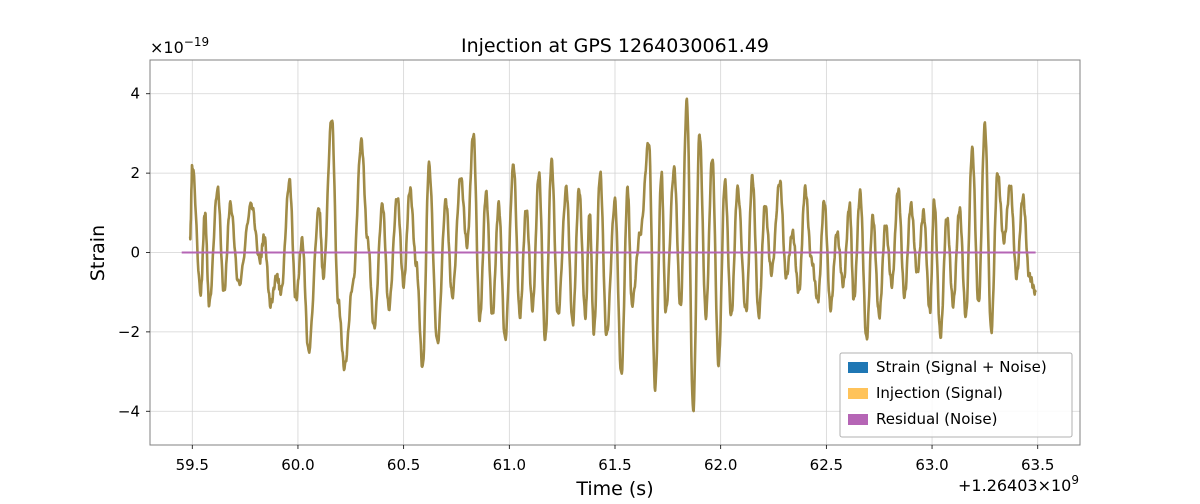  What do you see at coordinates (403, 465) in the screenshot?
I see `x-tick-label: 60.5` at bounding box center [403, 465].